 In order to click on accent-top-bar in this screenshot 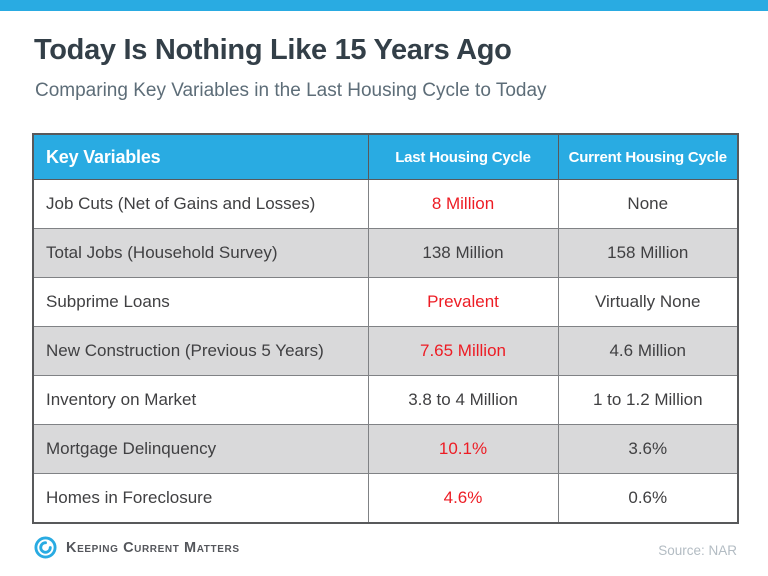, I will do `click(384, 5)`.